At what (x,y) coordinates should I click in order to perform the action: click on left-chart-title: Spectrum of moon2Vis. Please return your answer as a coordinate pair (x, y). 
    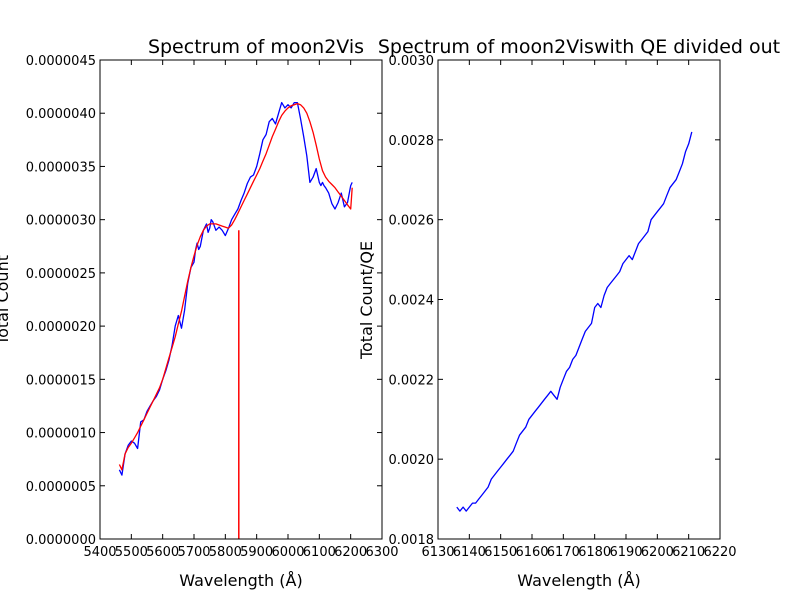
    Looking at the image, I should click on (256, 47).